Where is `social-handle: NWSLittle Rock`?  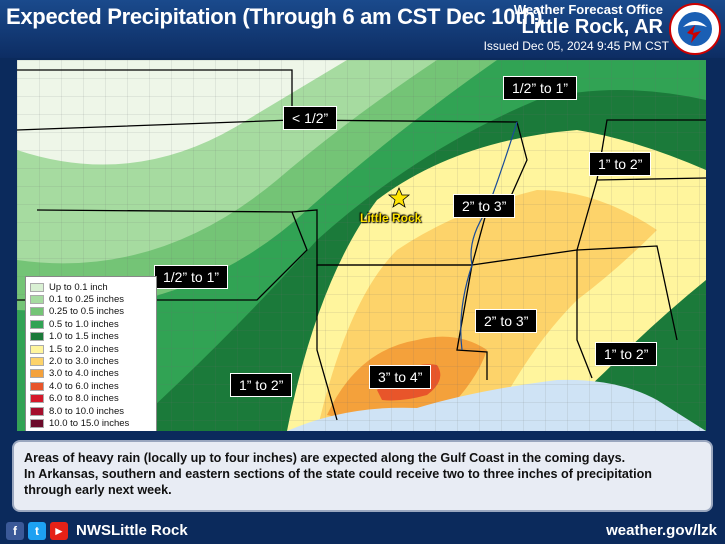 social-handle: NWSLittle Rock is located at coordinates (132, 530).